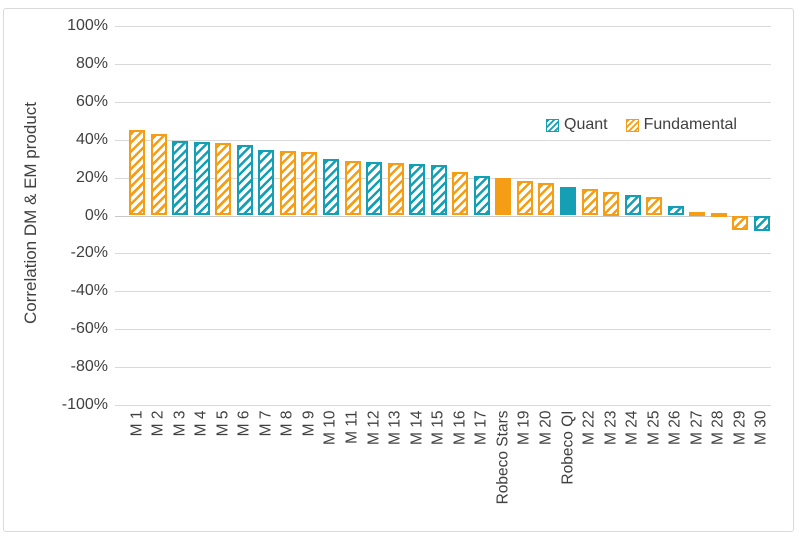  Describe the element at coordinates (89, 329) in the screenshot. I see `y-tick-label--60-: -60%` at that location.